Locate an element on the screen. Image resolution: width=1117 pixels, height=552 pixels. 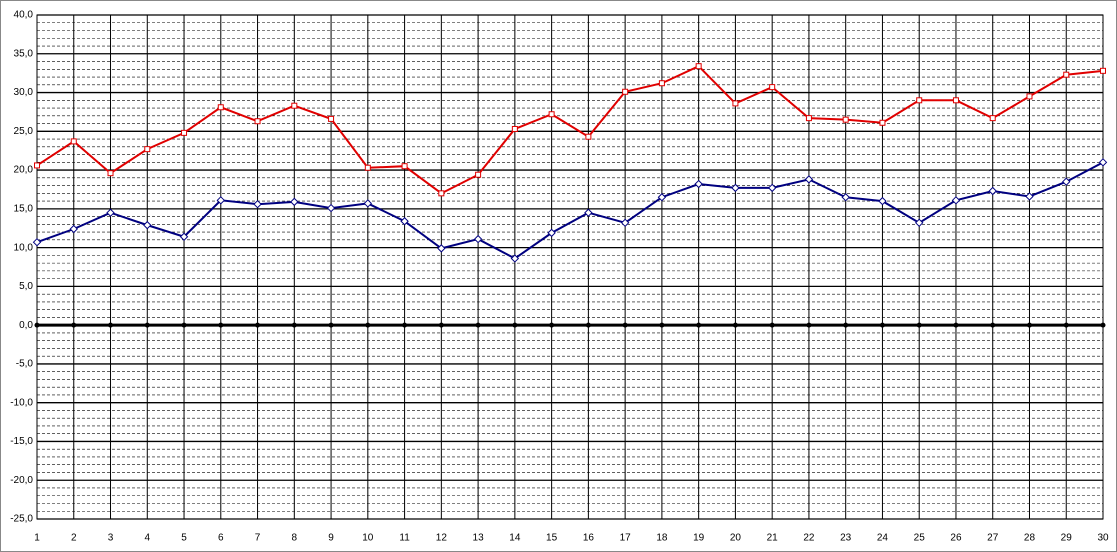
x-tick-label: 12 is located at coordinates (442, 538).